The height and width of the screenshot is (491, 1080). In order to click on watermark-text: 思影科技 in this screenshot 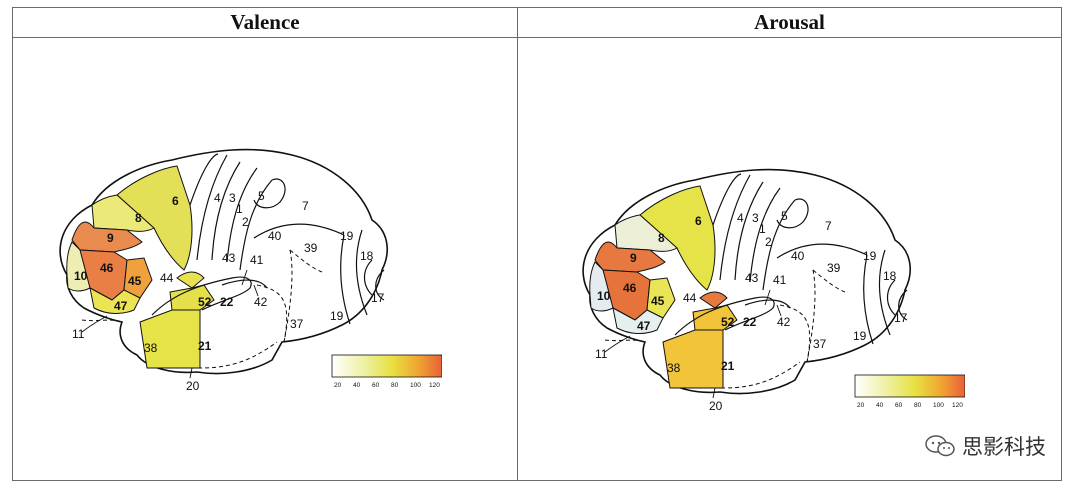, I will do `click(1004, 447)`.